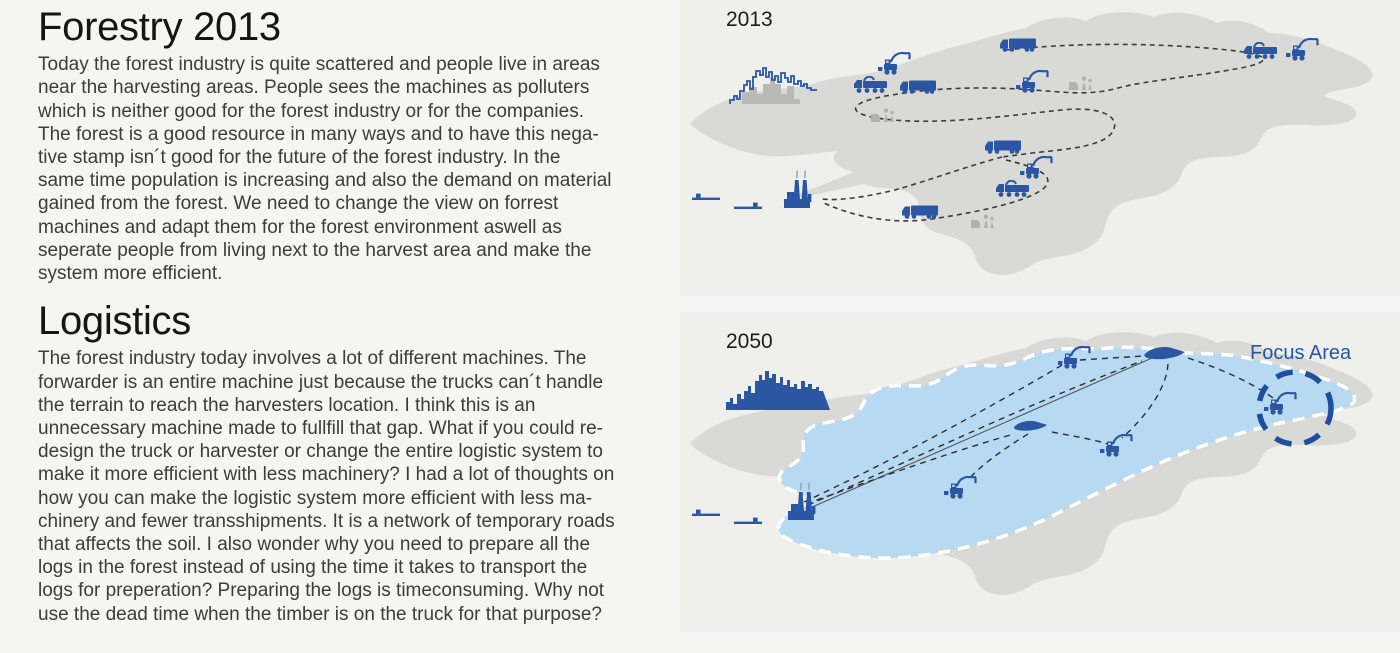 Image resolution: width=1400 pixels, height=653 pixels. I want to click on route-small-airship-left-harvester, so click(998, 457).